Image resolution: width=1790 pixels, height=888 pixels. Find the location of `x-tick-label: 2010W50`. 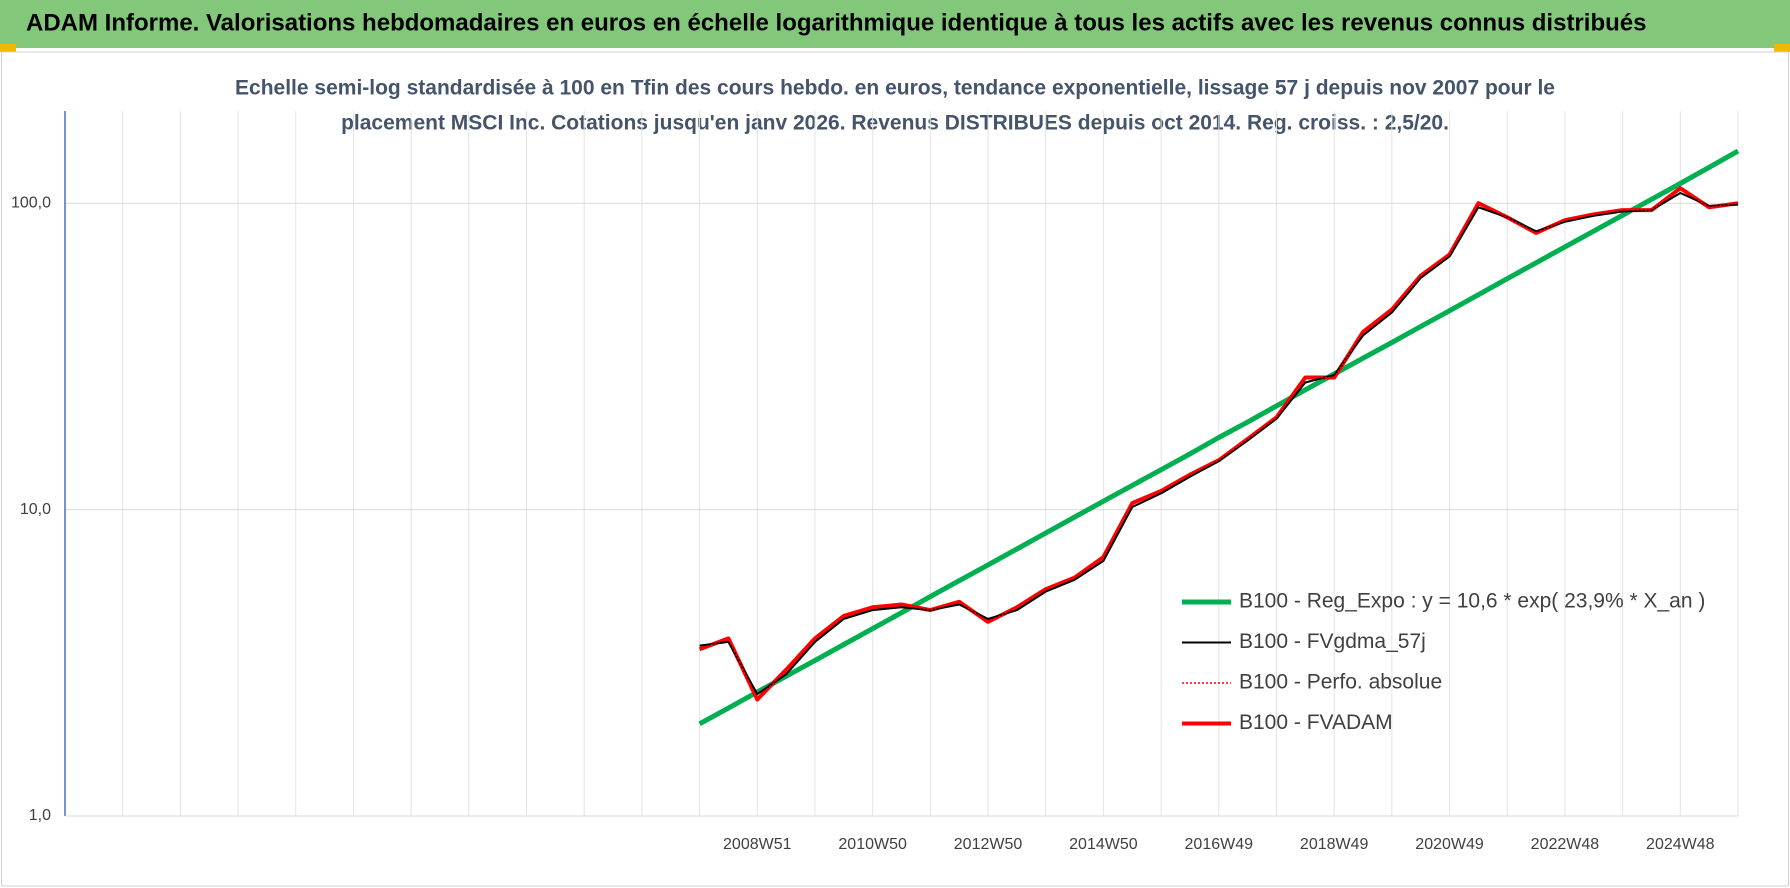

x-tick-label: 2010W50 is located at coordinates (872, 844).